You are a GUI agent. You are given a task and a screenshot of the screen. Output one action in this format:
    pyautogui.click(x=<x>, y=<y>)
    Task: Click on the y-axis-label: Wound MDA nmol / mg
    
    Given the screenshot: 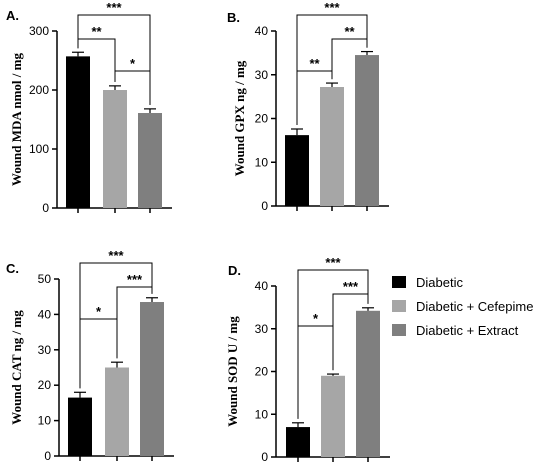 What is the action you would take?
    pyautogui.click(x=16, y=119)
    